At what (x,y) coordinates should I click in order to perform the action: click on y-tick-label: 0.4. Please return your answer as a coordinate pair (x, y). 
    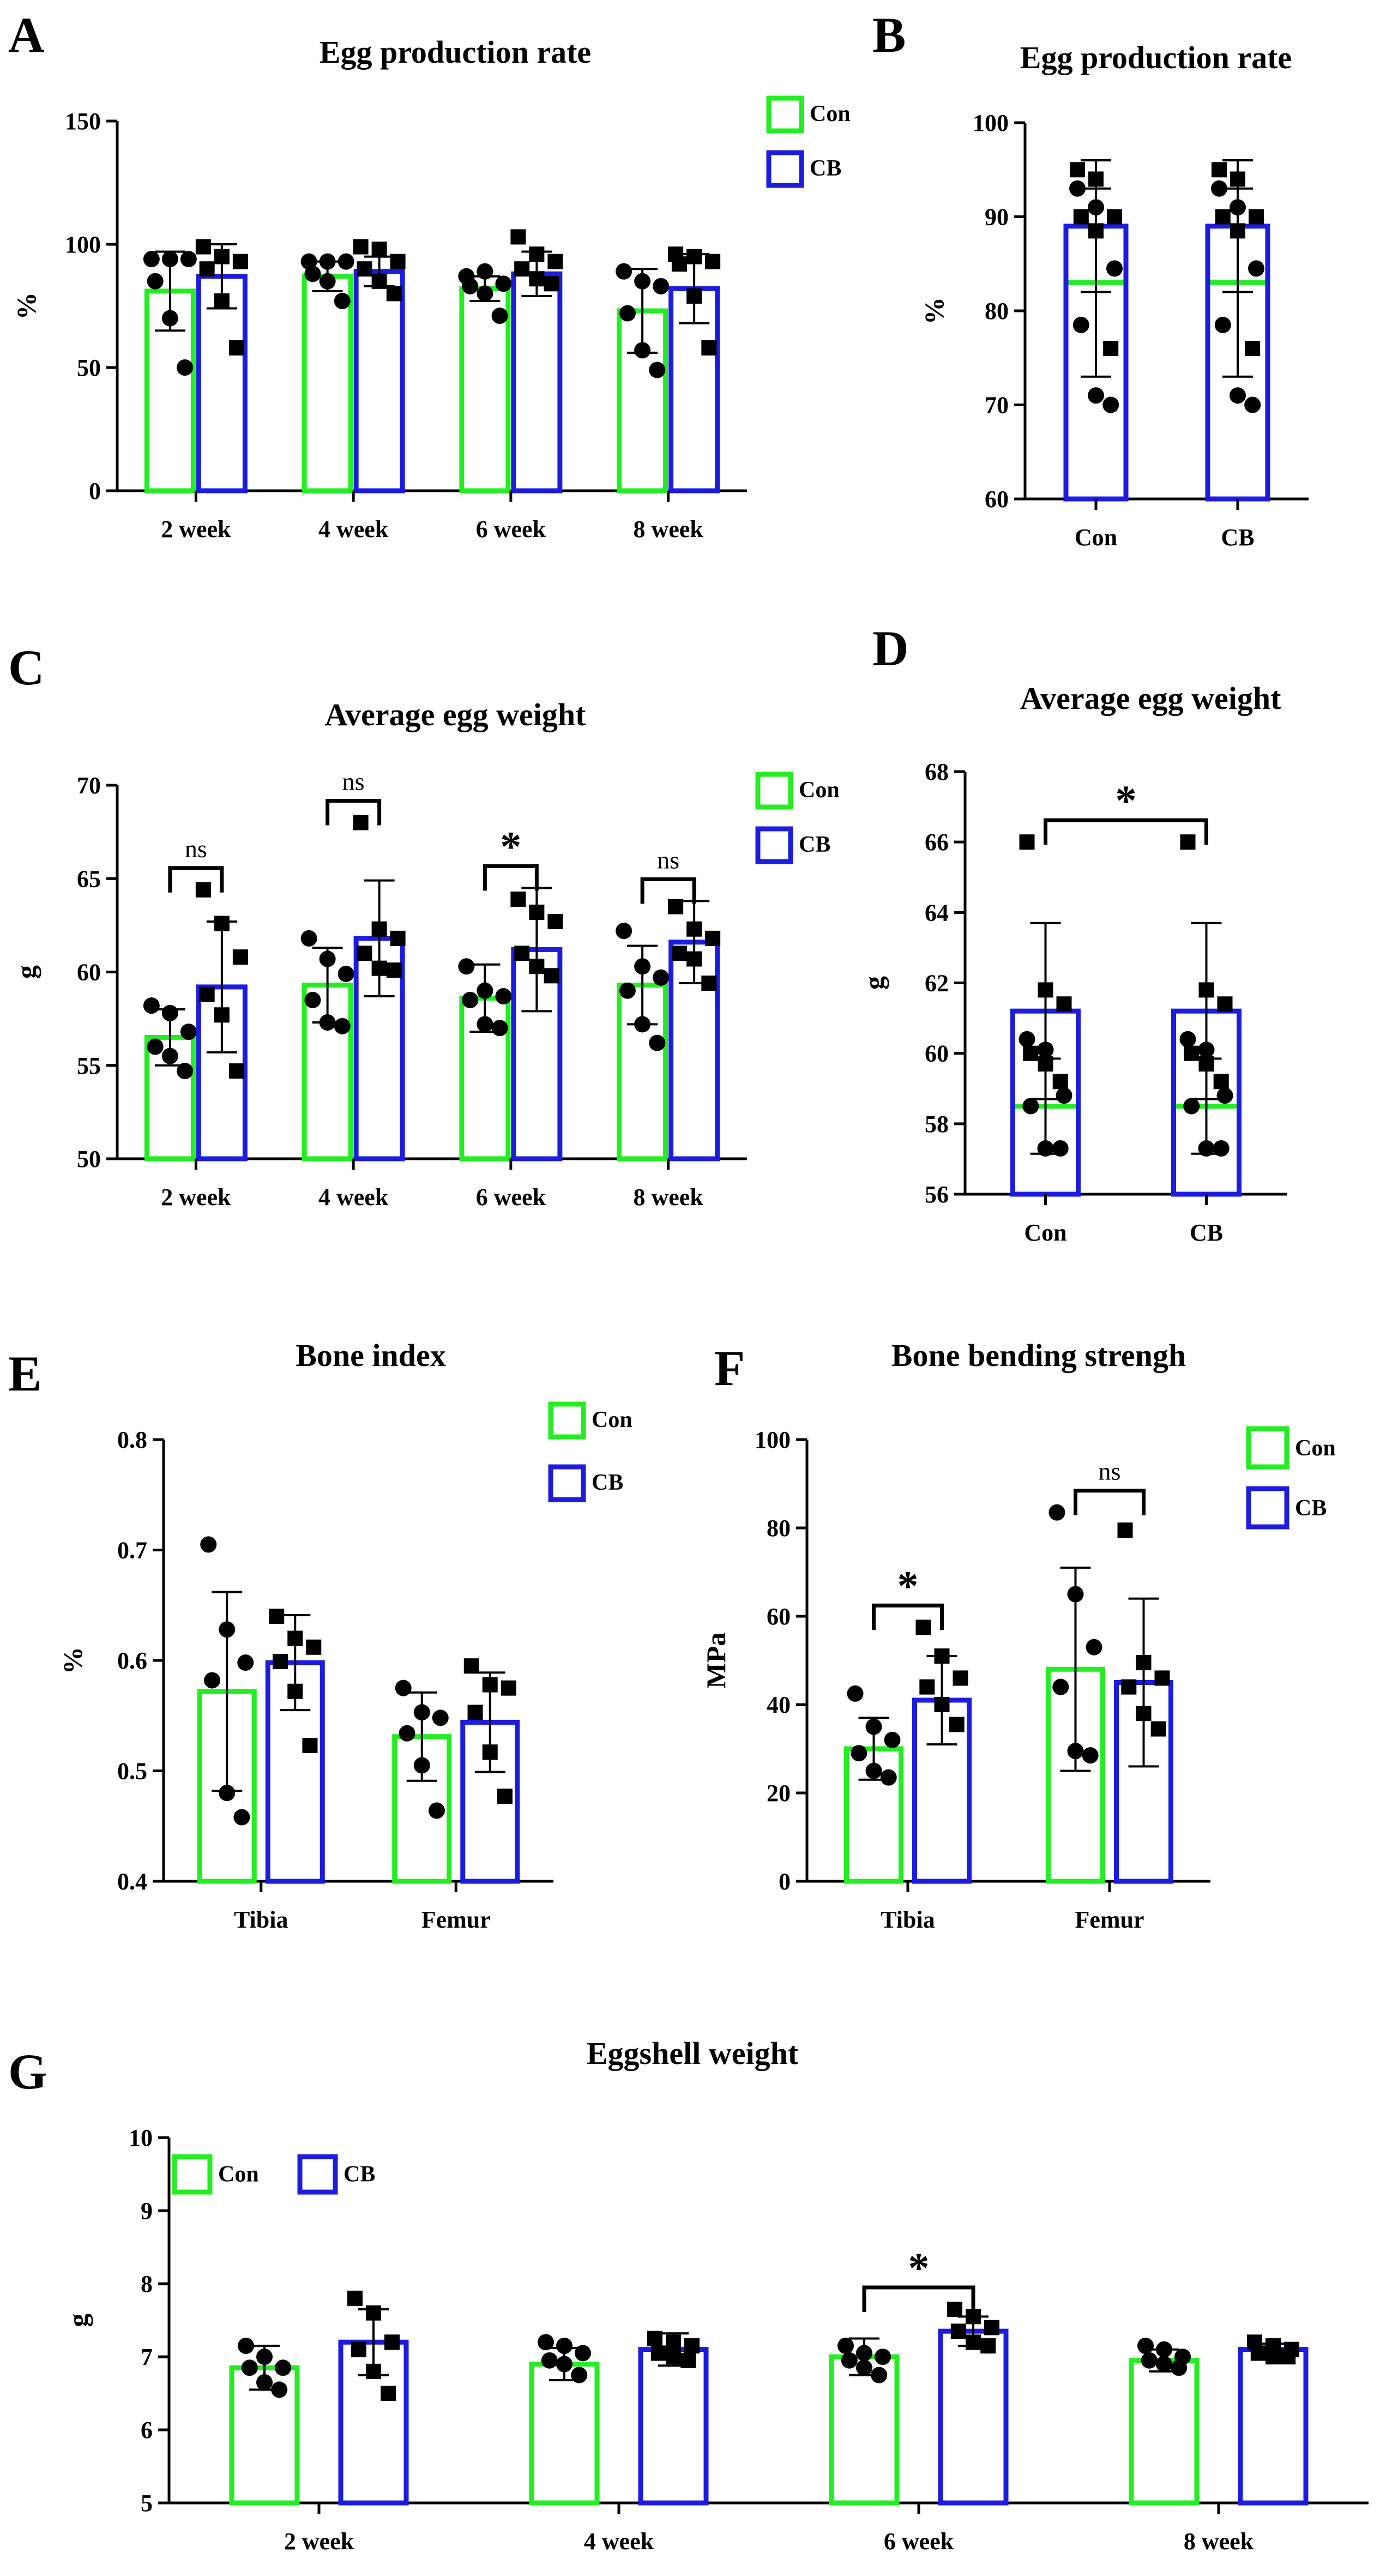
    Looking at the image, I should click on (132, 1881).